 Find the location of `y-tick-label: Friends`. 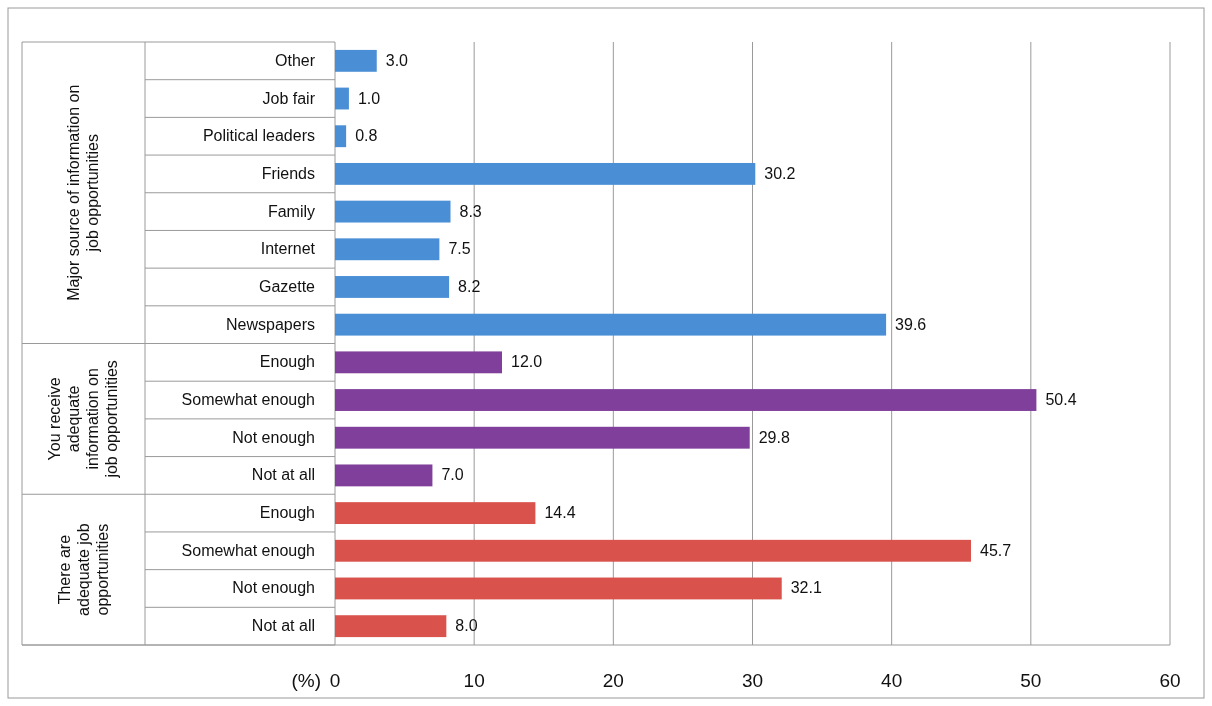

y-tick-label: Friends is located at coordinates (288, 173).